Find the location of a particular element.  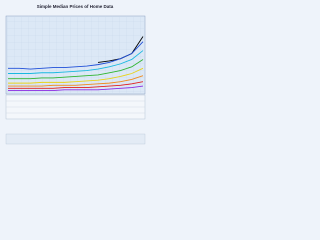

chart-title: Simple Median Prices of Home Data is located at coordinates (75, 6).